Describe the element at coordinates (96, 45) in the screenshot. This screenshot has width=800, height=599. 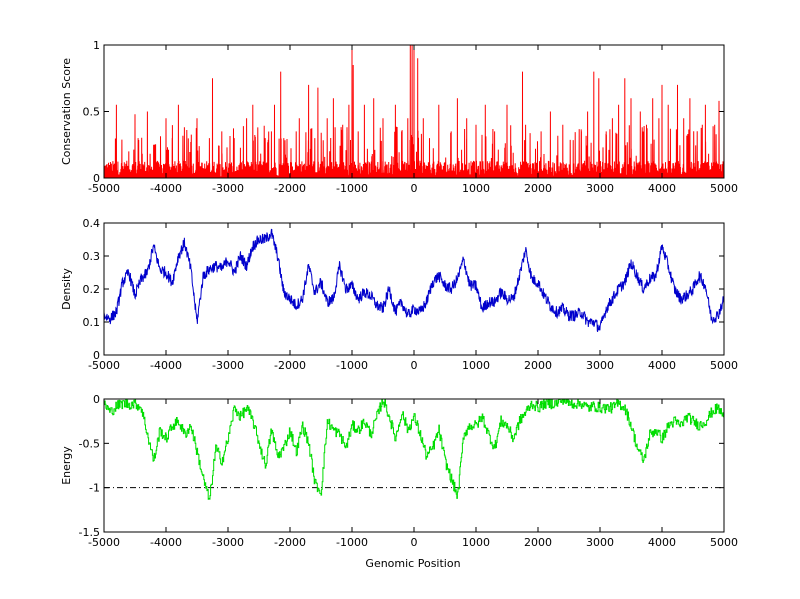
I see `y-tick-label: 1` at that location.